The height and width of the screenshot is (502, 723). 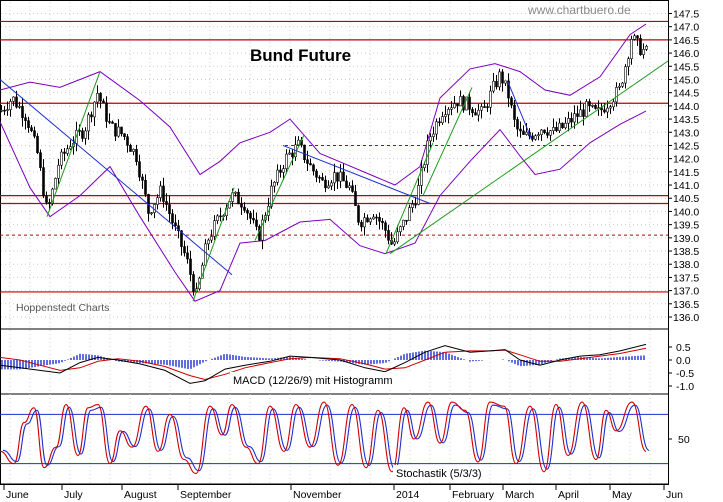 I want to click on y-tick-label: 137.5, so click(x=686, y=278).